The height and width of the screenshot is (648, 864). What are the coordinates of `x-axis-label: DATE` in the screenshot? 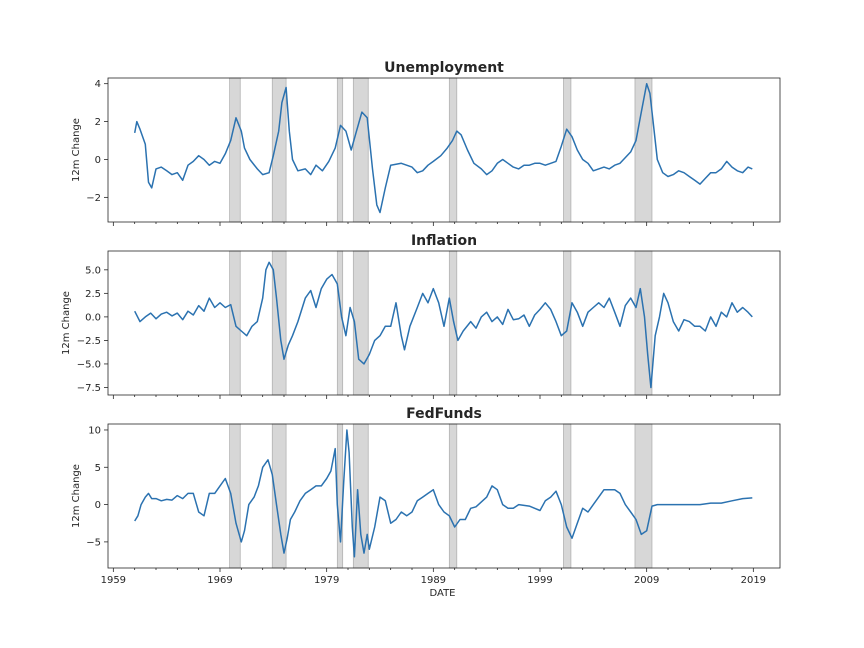 It's located at (442, 593).